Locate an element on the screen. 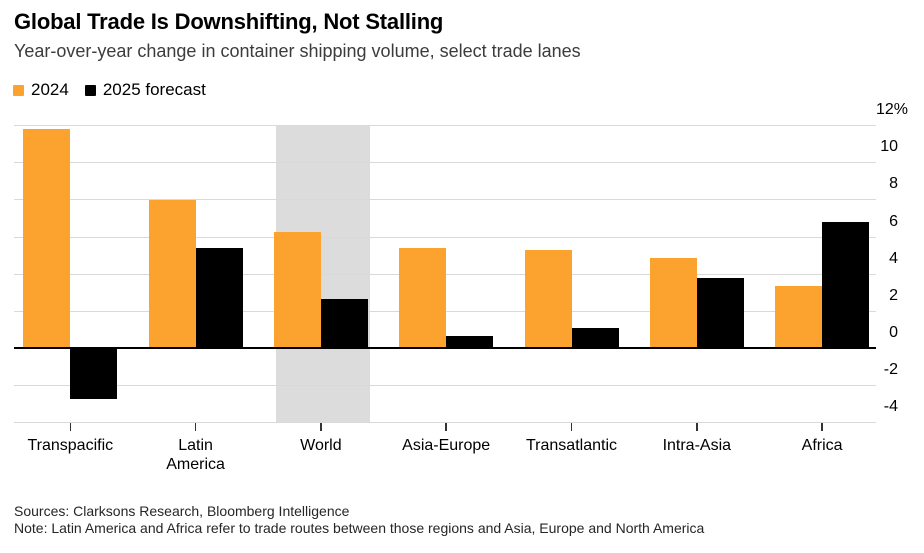 The image size is (924, 553). legend: 2024 2025 forecast is located at coordinates (109, 90).